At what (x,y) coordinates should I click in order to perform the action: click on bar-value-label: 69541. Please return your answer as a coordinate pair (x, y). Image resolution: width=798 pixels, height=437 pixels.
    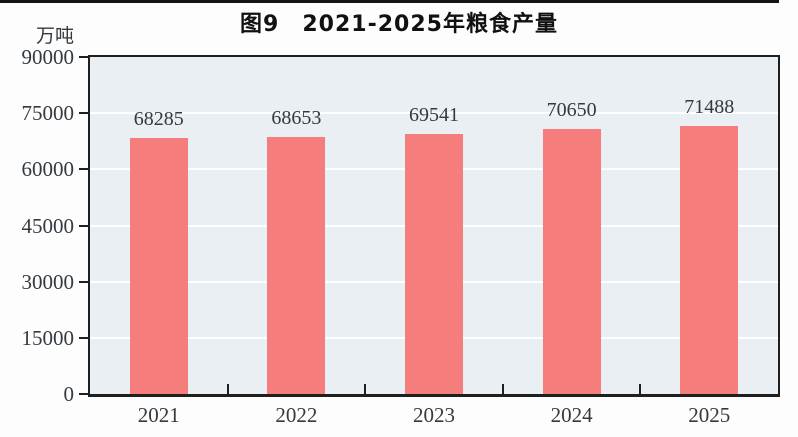
    Looking at the image, I should click on (433, 114).